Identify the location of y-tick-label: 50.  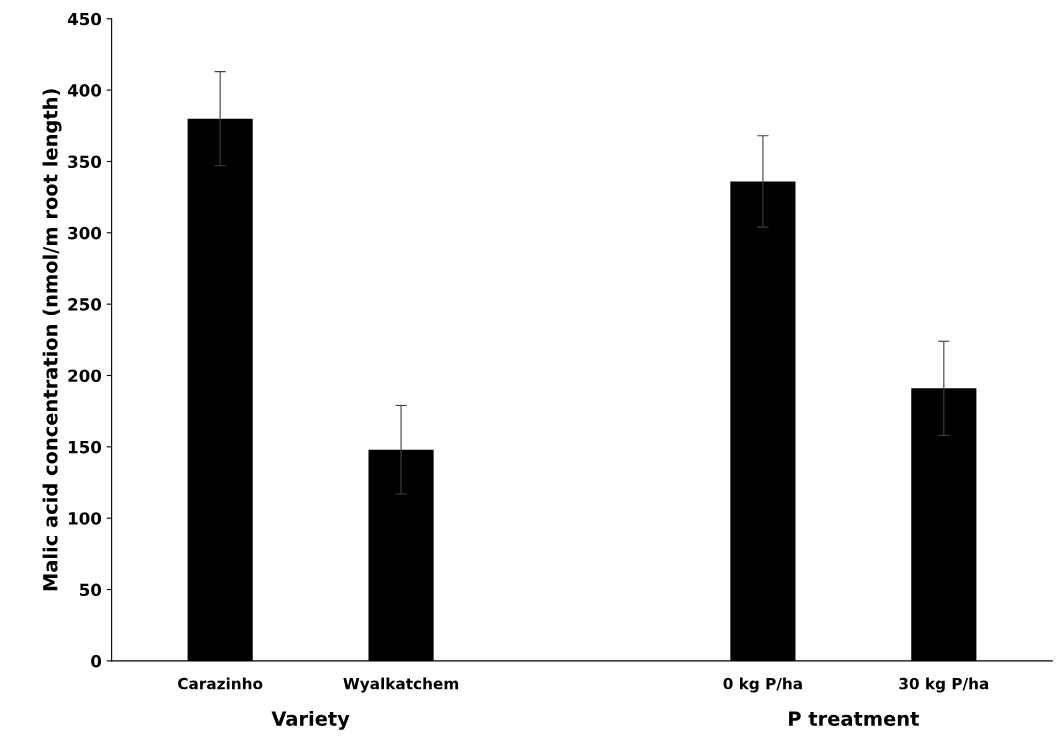
(90, 590).